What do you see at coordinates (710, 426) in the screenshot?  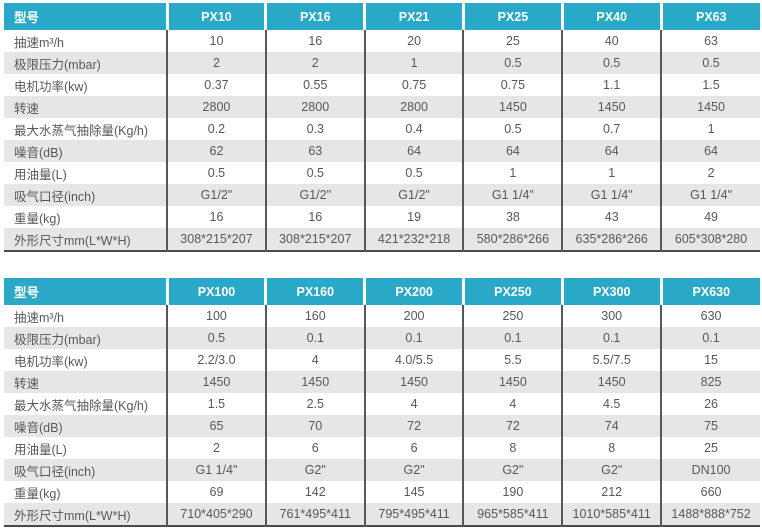 I see `spec-value: 75` at bounding box center [710, 426].